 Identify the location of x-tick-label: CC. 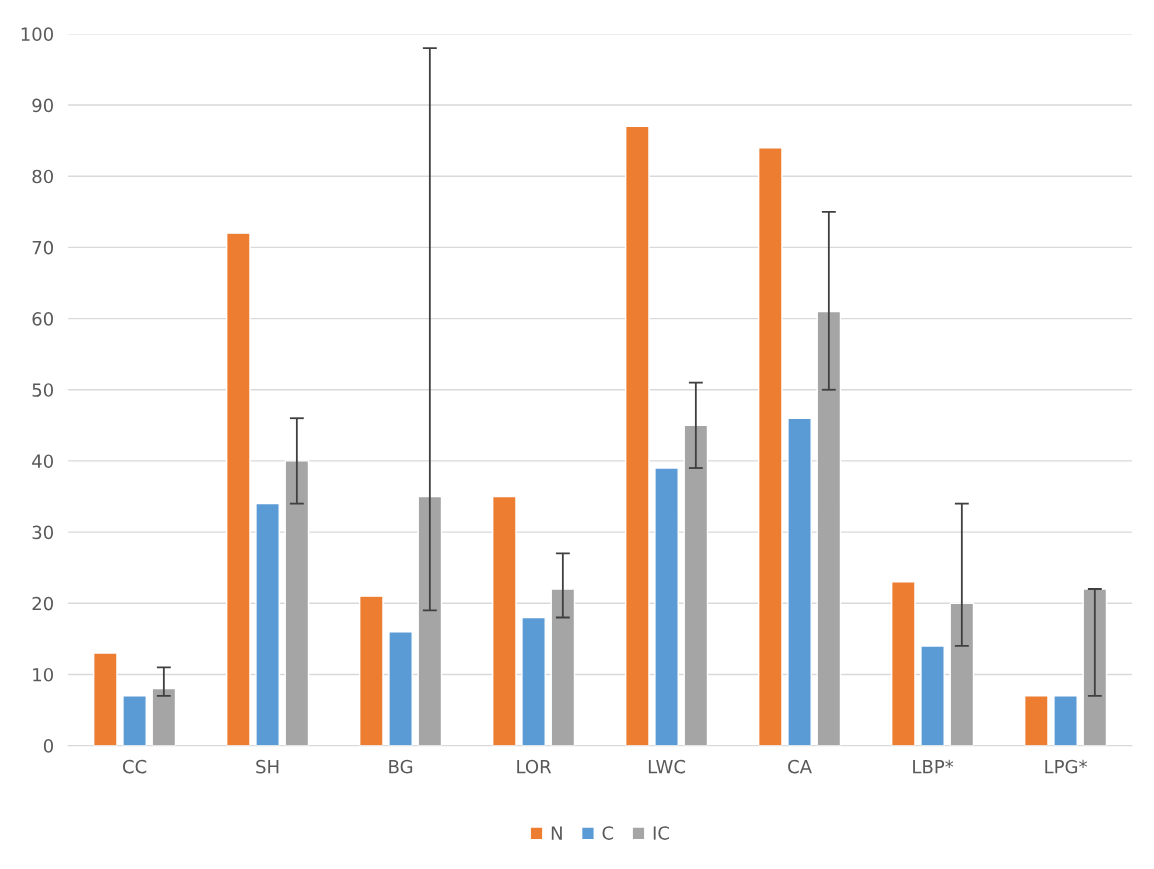
(134, 766).